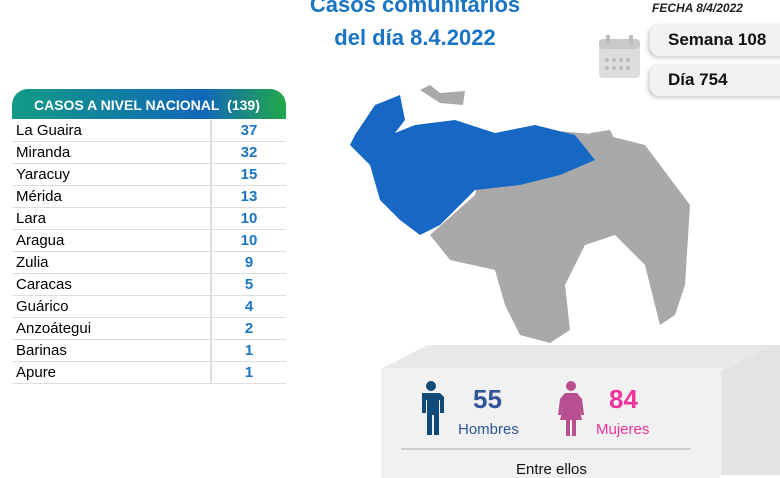 The image size is (780, 478). I want to click on table-row: Aragua 10, so click(149, 240).